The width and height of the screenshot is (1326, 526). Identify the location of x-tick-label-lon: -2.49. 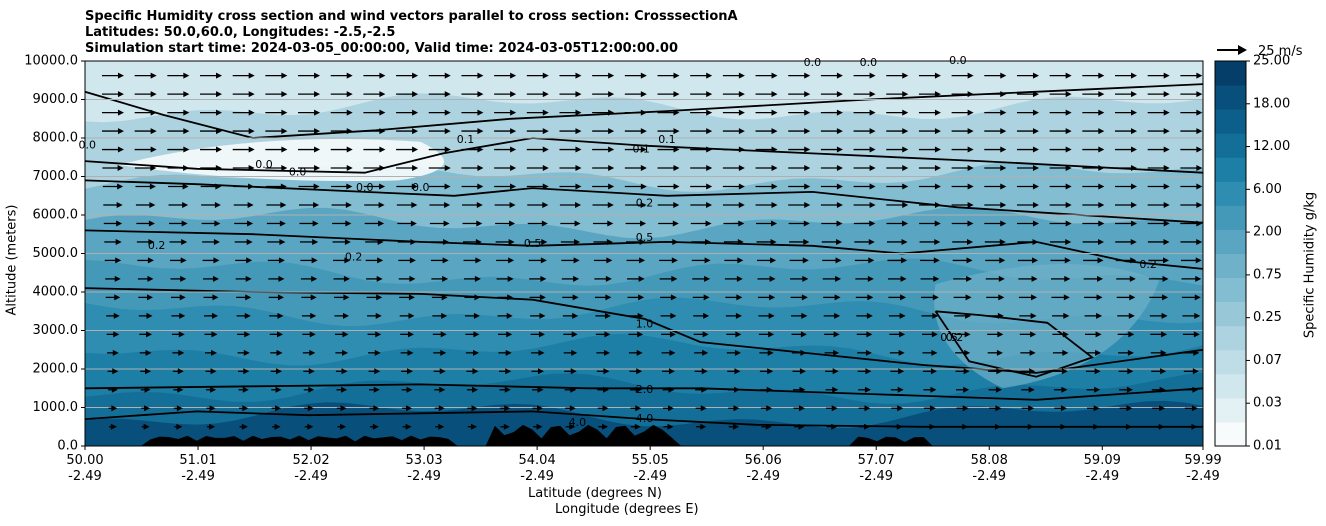
(311, 476).